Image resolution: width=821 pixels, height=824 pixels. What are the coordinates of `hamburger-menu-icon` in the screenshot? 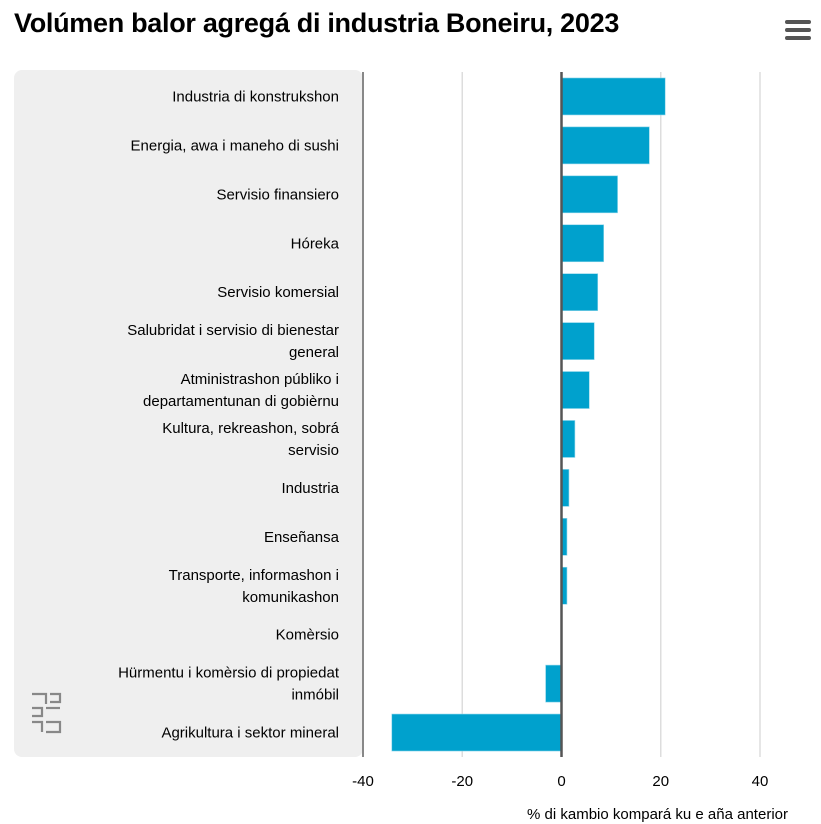 It's located at (798, 32).